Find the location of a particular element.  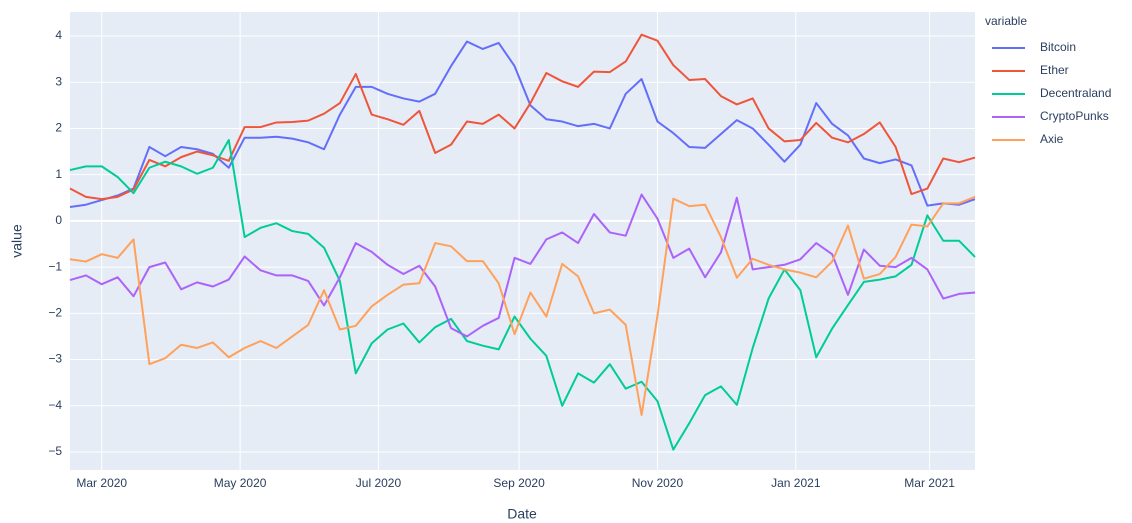

y-tick-label: −4 is located at coordinates (55, 405).